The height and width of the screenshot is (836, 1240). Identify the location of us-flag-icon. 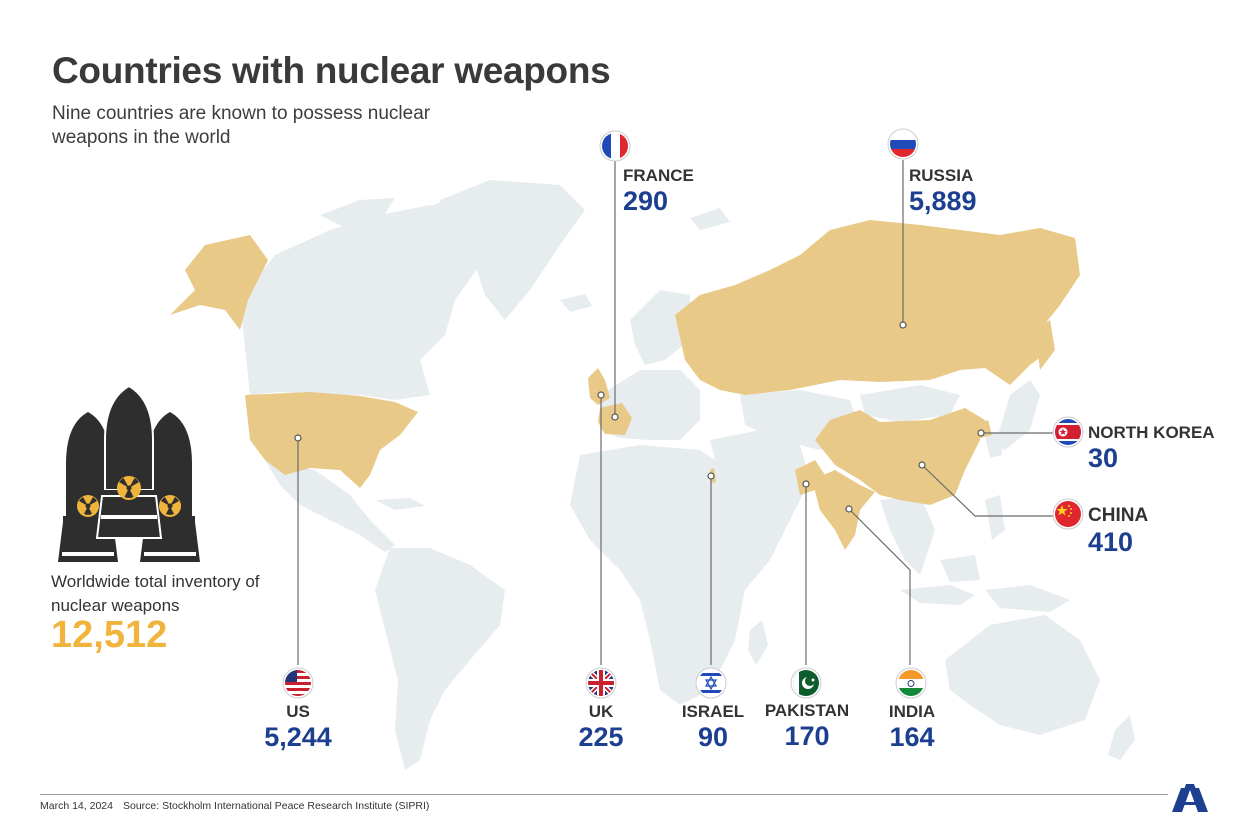
(298, 683).